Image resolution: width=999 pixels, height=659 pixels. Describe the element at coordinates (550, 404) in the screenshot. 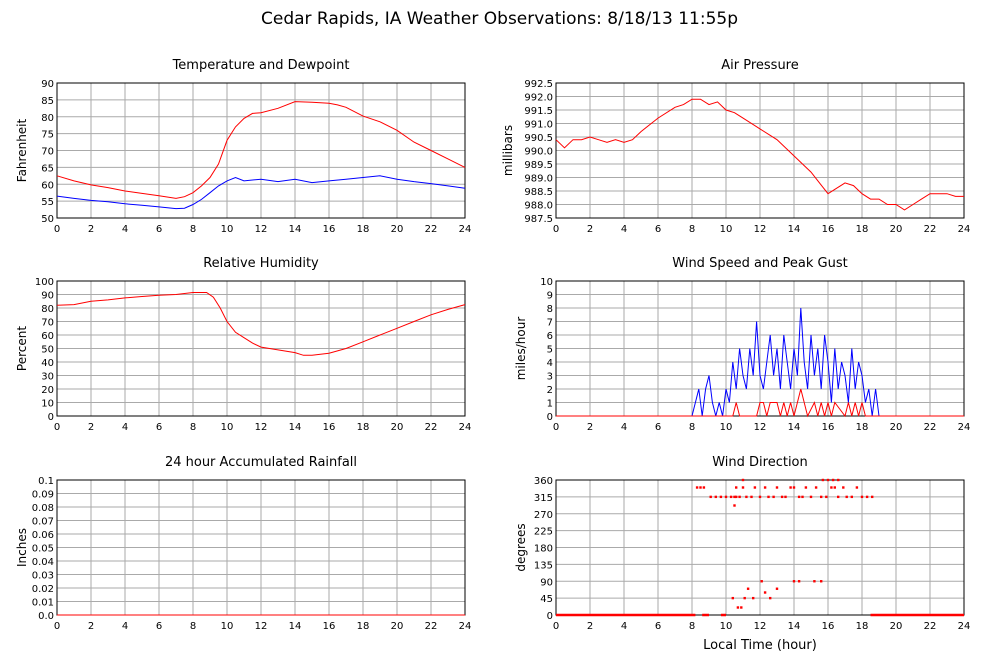

I see `y-tick-label: 1` at that location.